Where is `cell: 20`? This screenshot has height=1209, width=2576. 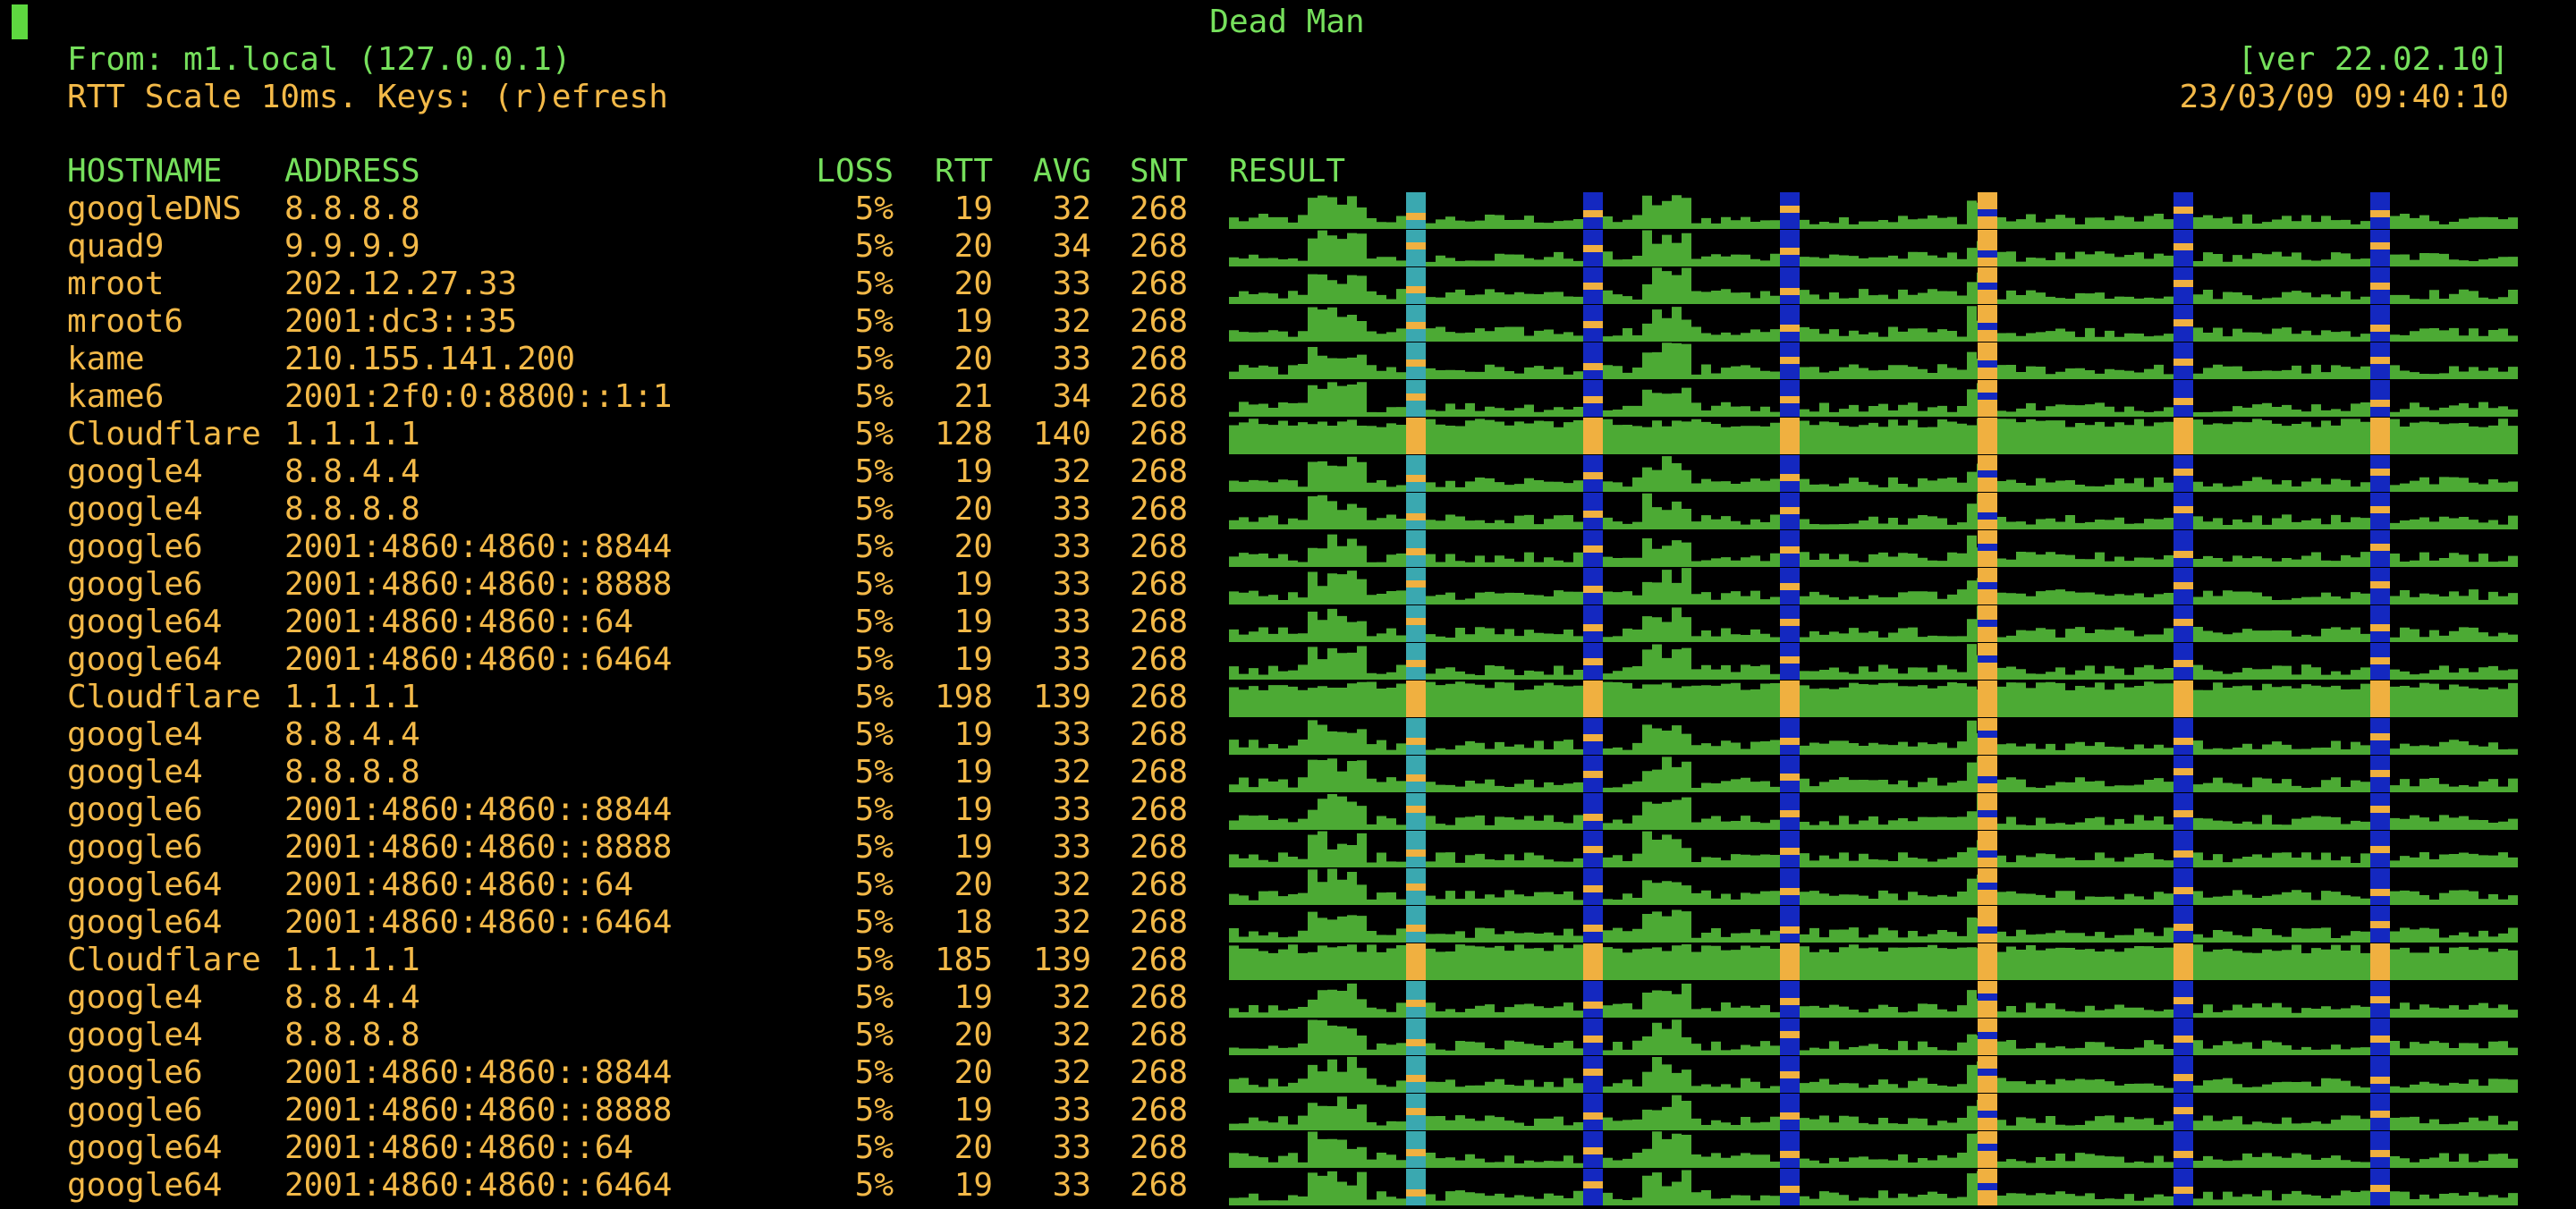 cell: 20 is located at coordinates (973, 1072).